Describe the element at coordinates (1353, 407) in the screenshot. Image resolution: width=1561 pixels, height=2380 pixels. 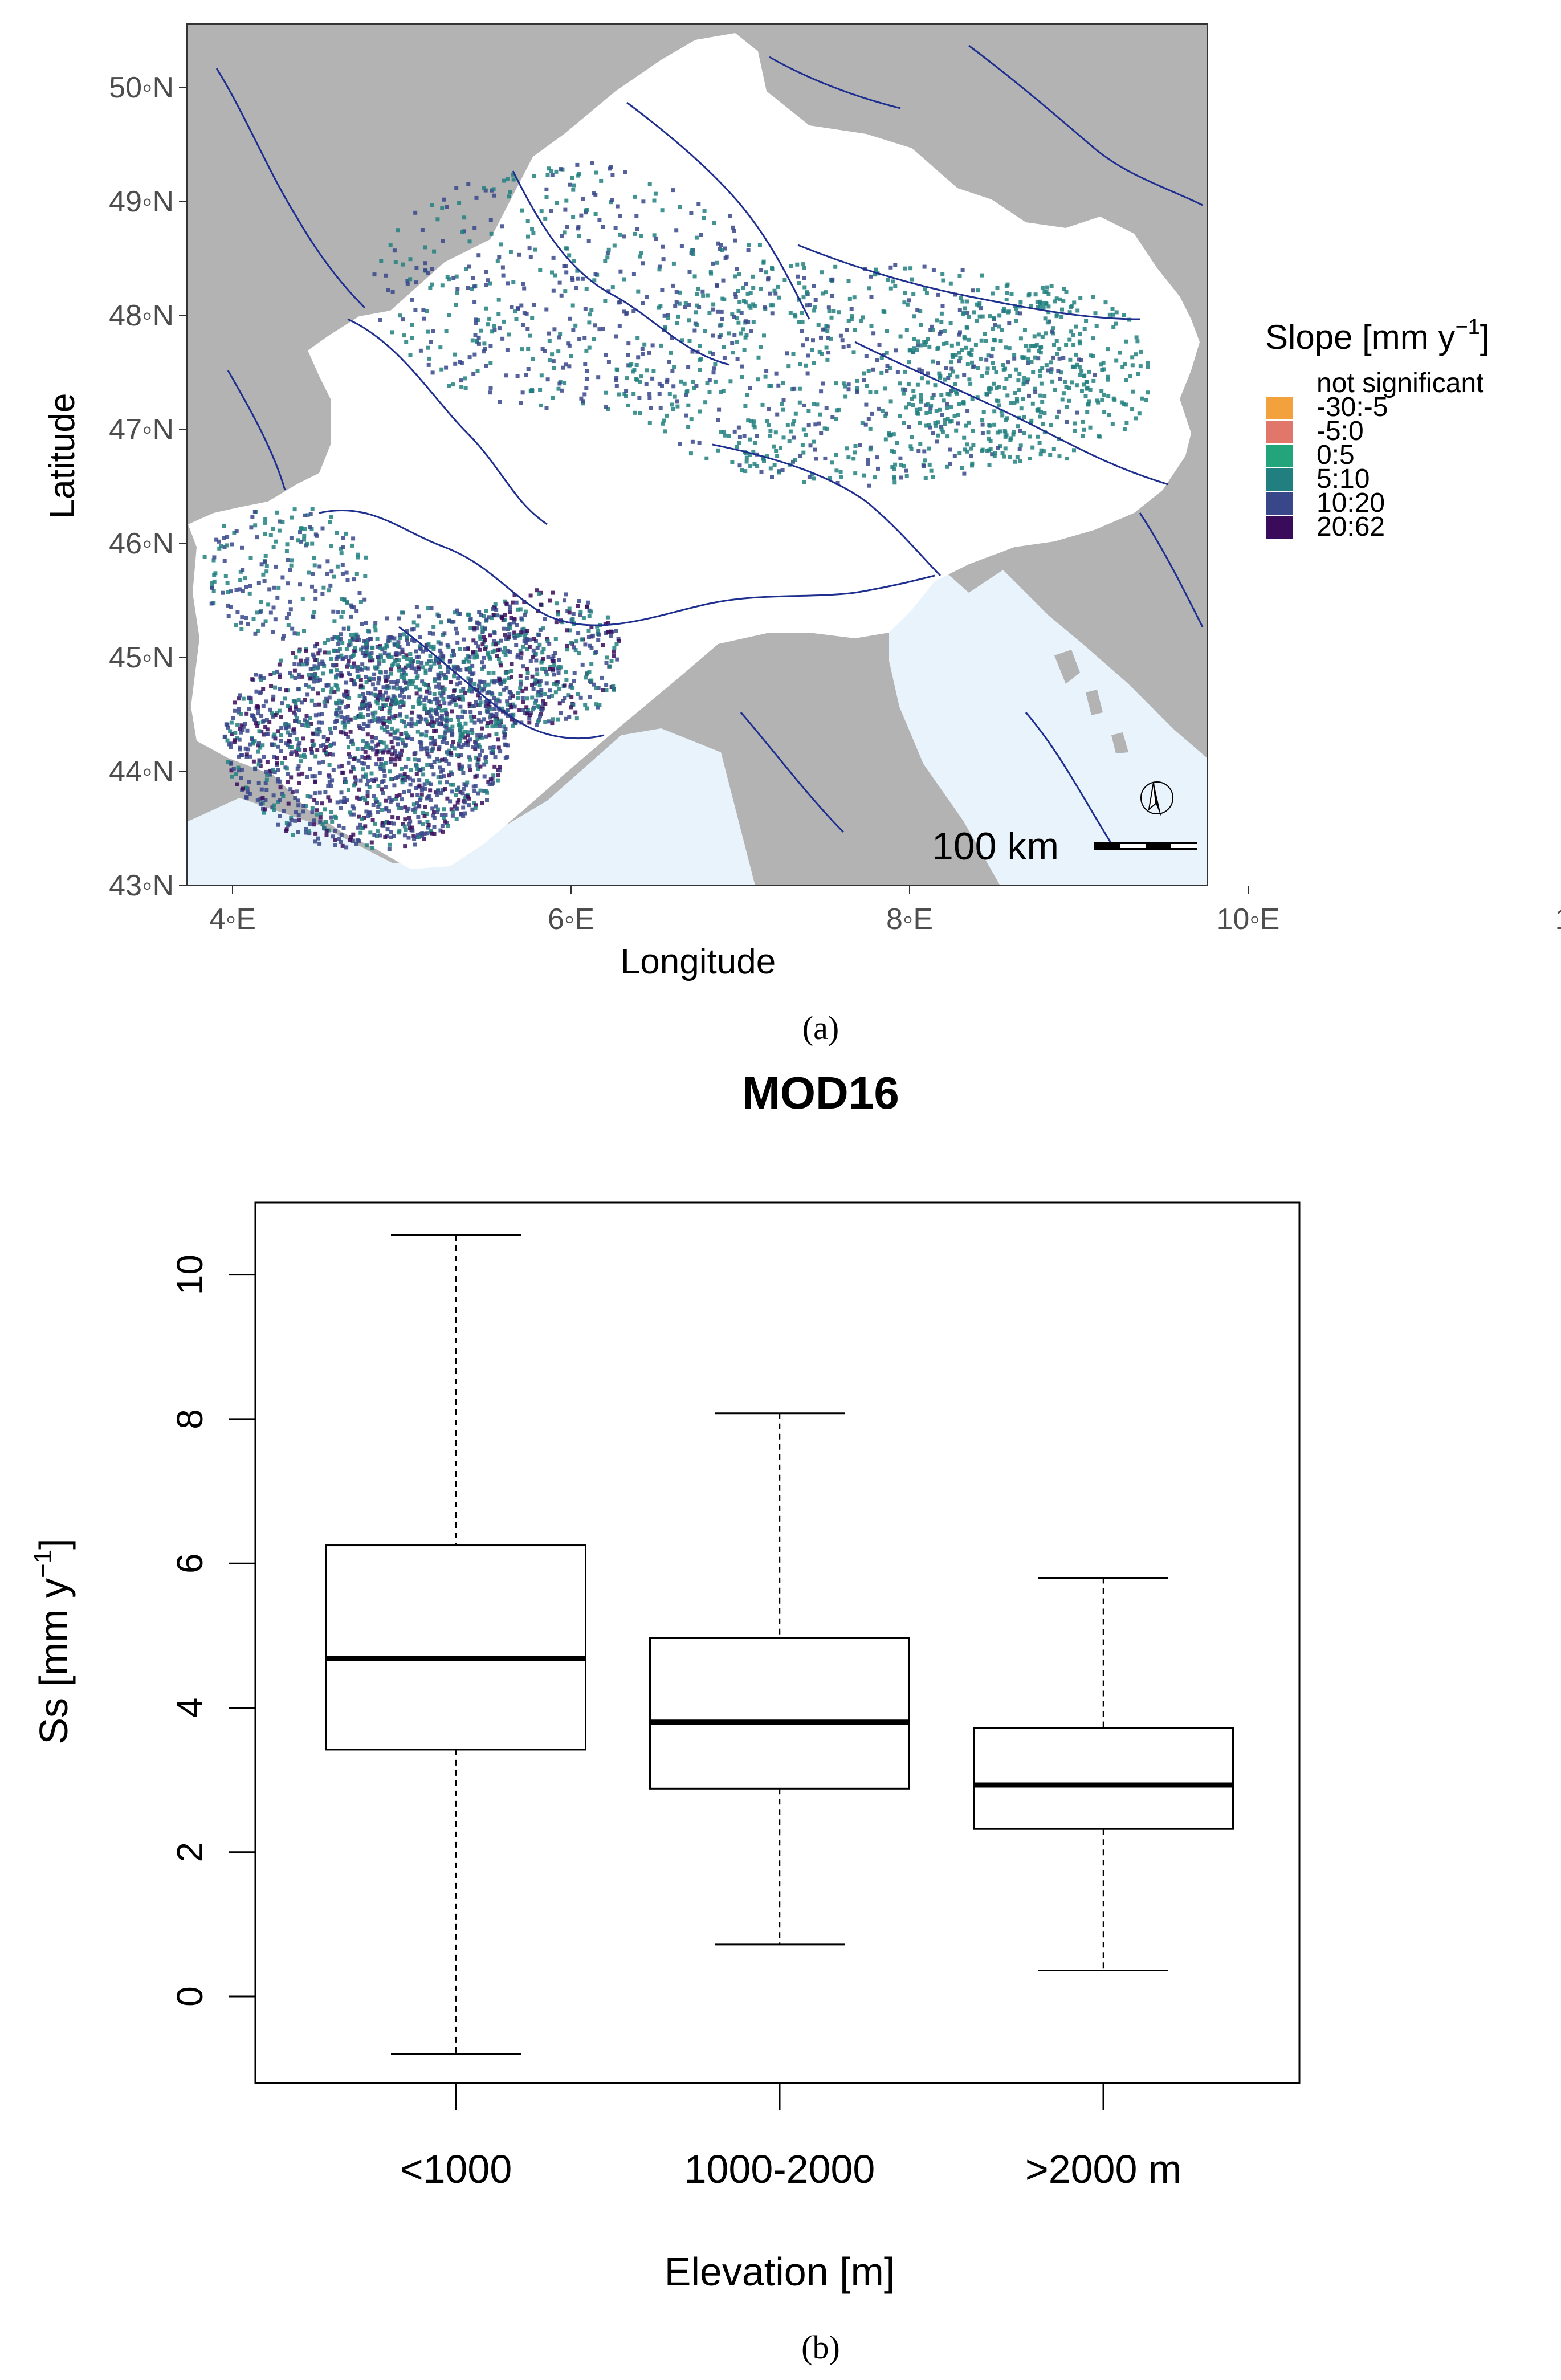
I see `legend-label: -30:-5` at that location.